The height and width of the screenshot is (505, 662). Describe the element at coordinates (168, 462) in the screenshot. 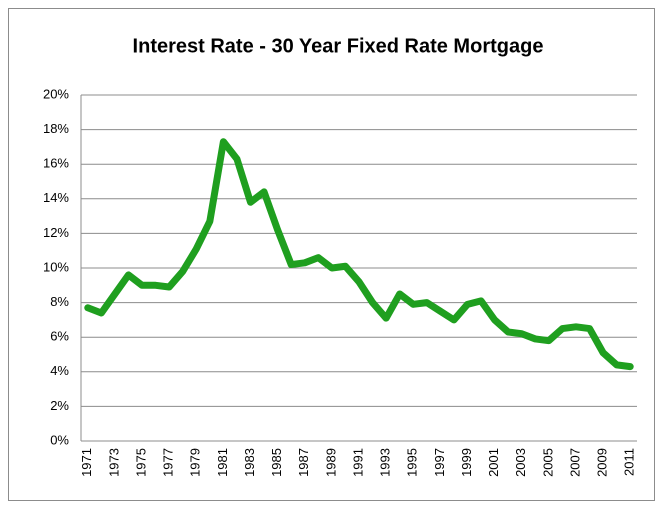

I see `x-tick-label: 1977` at that location.